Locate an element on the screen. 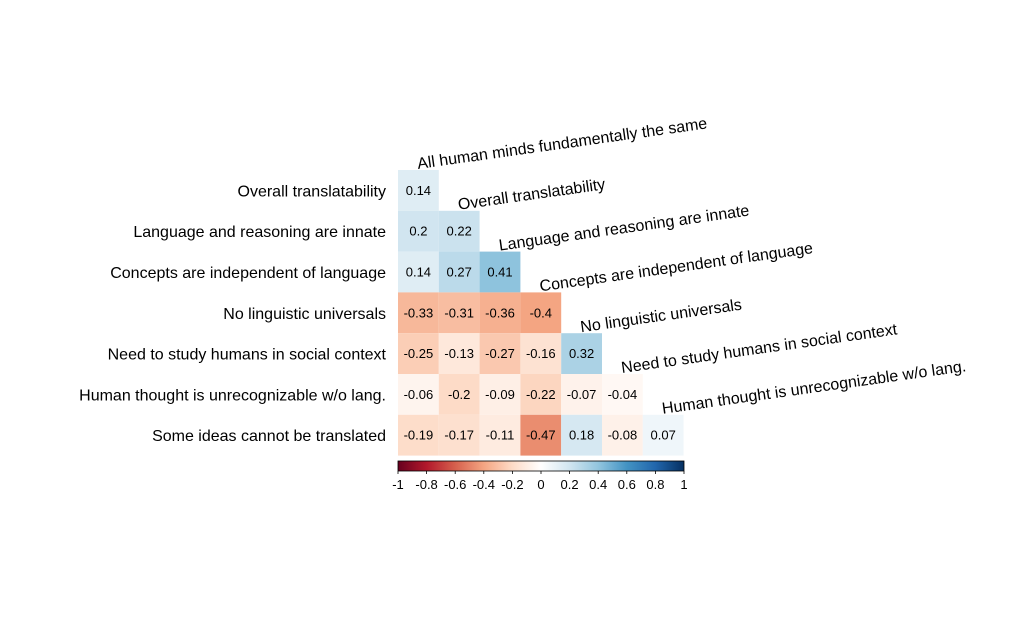 The width and height of the screenshot is (1024, 632). legend-tick-label: -0.8 is located at coordinates (426, 484).